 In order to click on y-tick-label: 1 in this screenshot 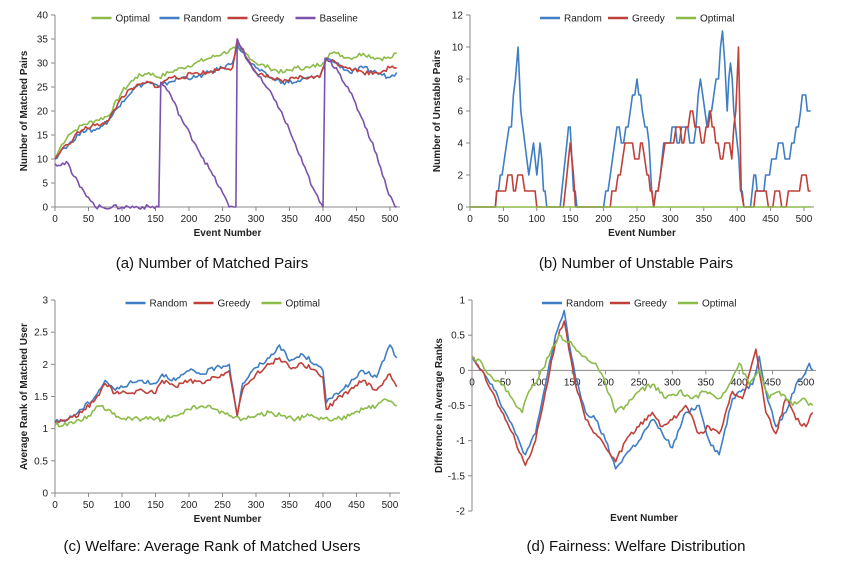, I will do `click(45, 429)`.